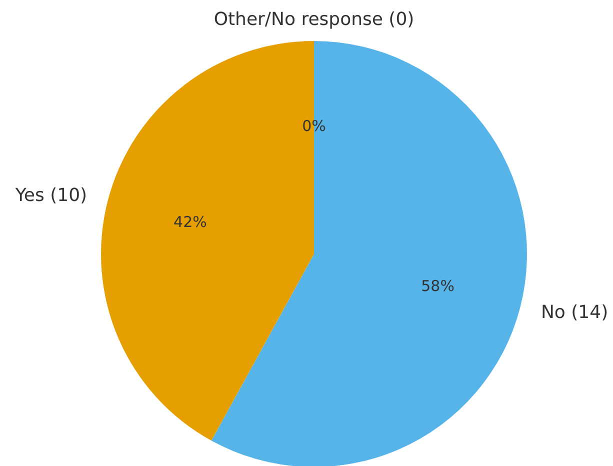  I want to click on slice-label: Yes (10), so click(51, 195).